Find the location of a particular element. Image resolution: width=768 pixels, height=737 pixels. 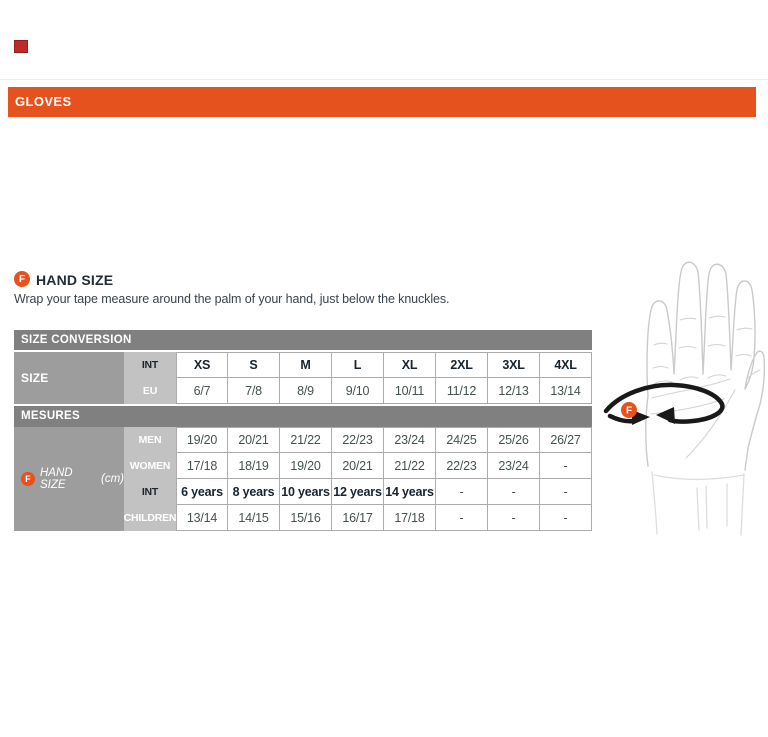

table-cell: 4XL is located at coordinates (566, 365).